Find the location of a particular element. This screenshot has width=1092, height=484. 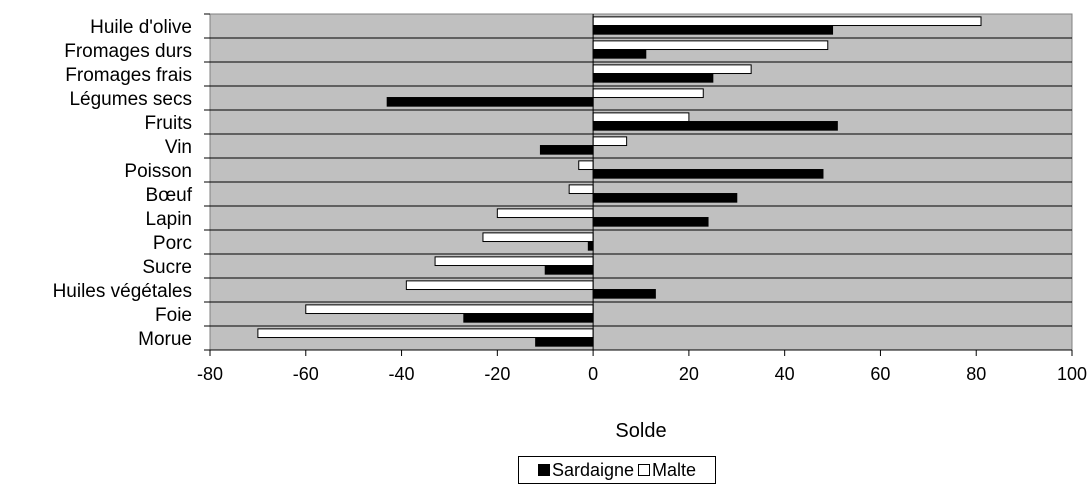

category-label: Morue is located at coordinates (165, 339).